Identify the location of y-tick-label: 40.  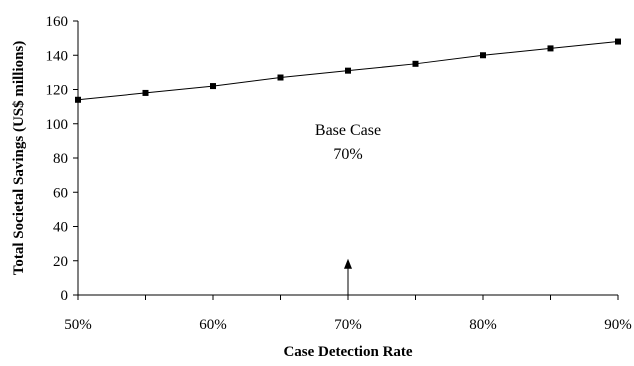
(60, 228).